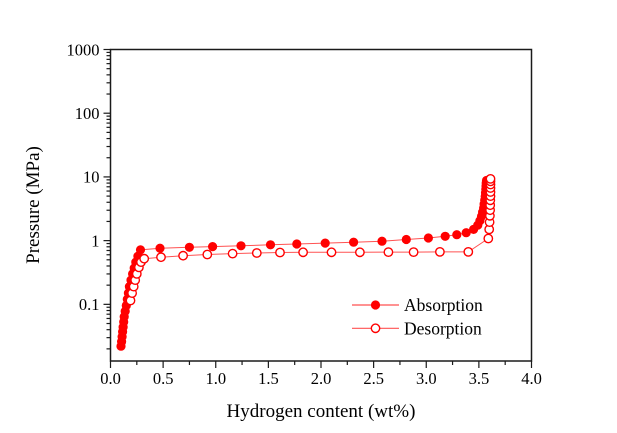 The height and width of the screenshot is (433, 617). I want to click on x-tick-label: 2.5, so click(373, 378).